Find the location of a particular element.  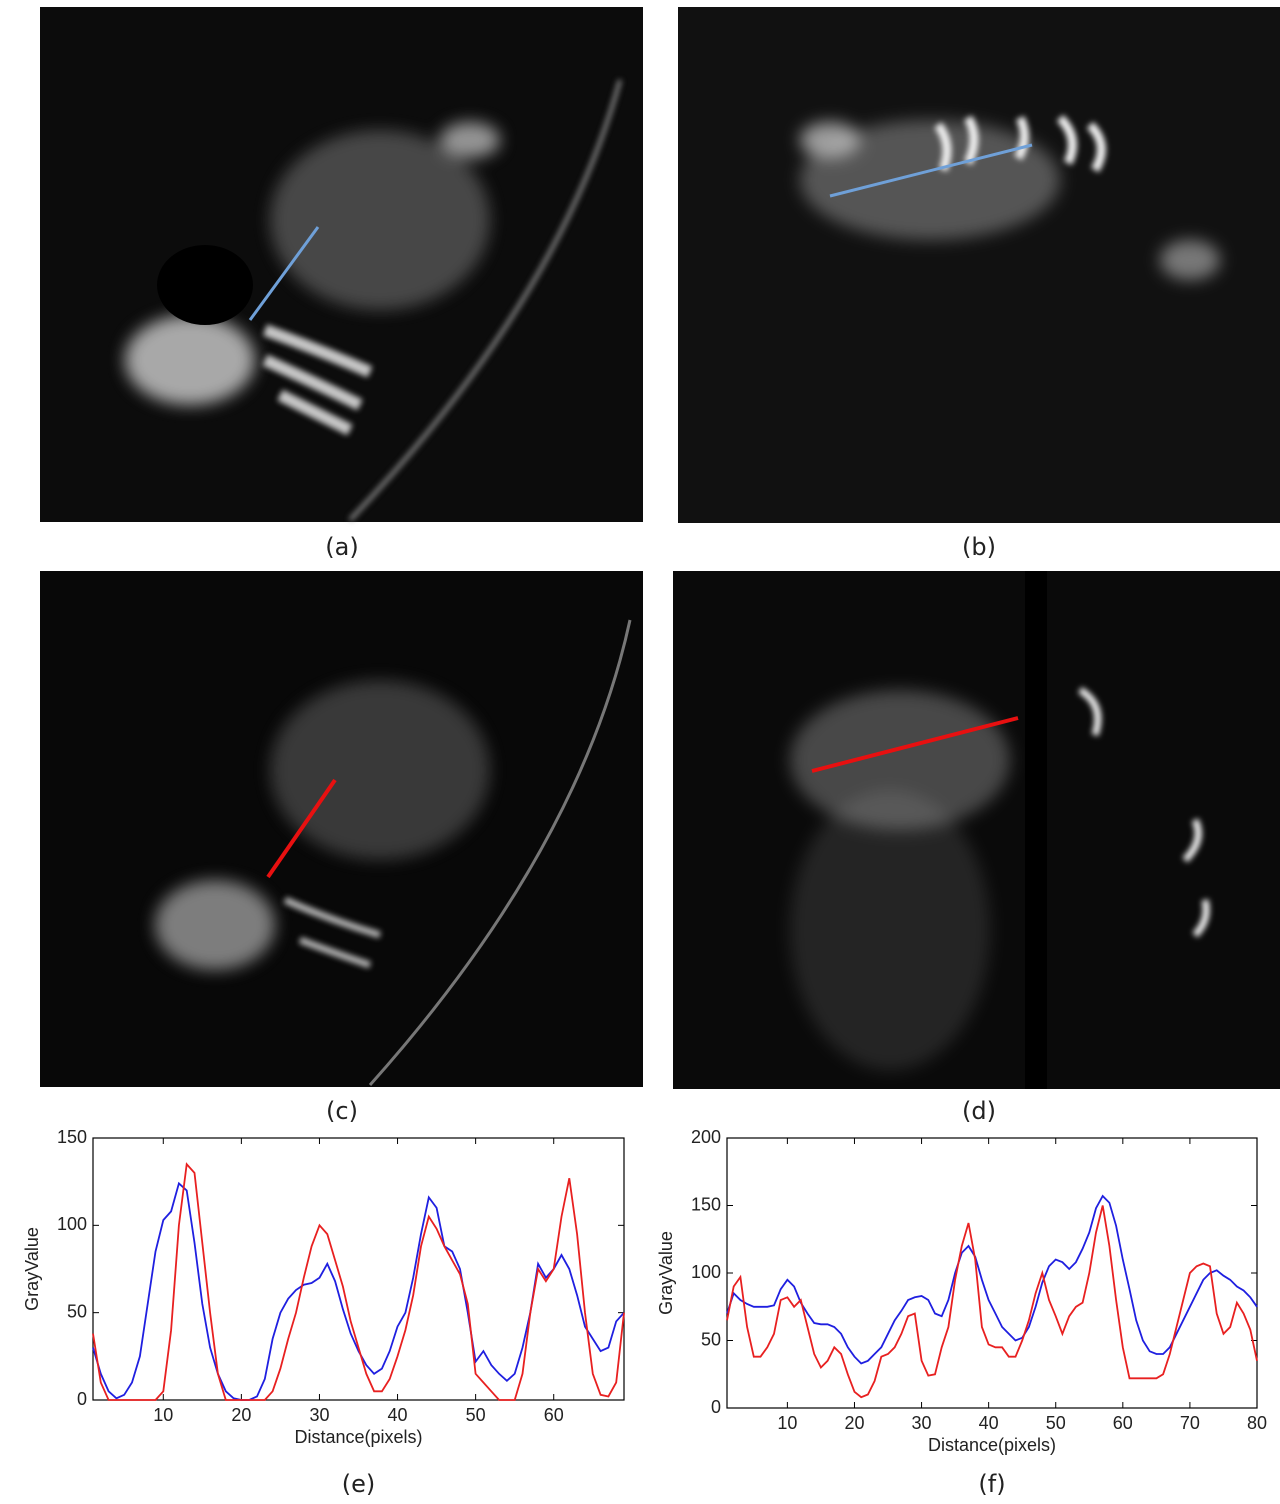

panel-label: (d) is located at coordinates (979, 1111).